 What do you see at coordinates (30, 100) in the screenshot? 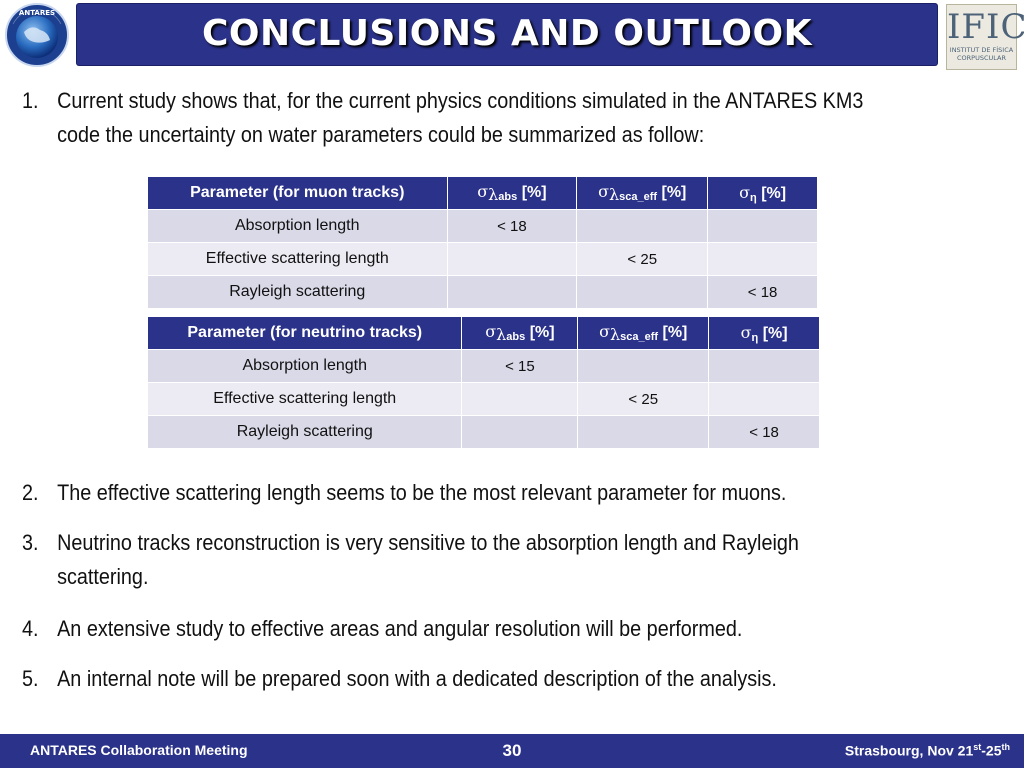
I see `point-number: 1.` at bounding box center [30, 100].